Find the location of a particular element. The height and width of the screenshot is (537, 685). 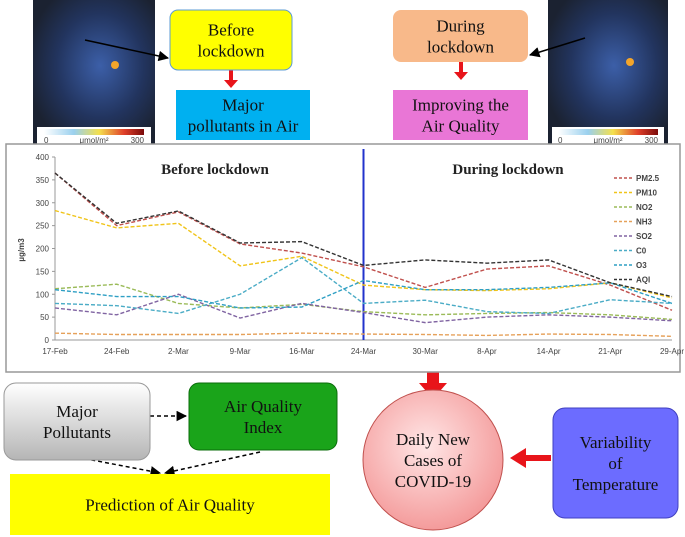

node-major_pollutants is located at coordinates (77, 421).